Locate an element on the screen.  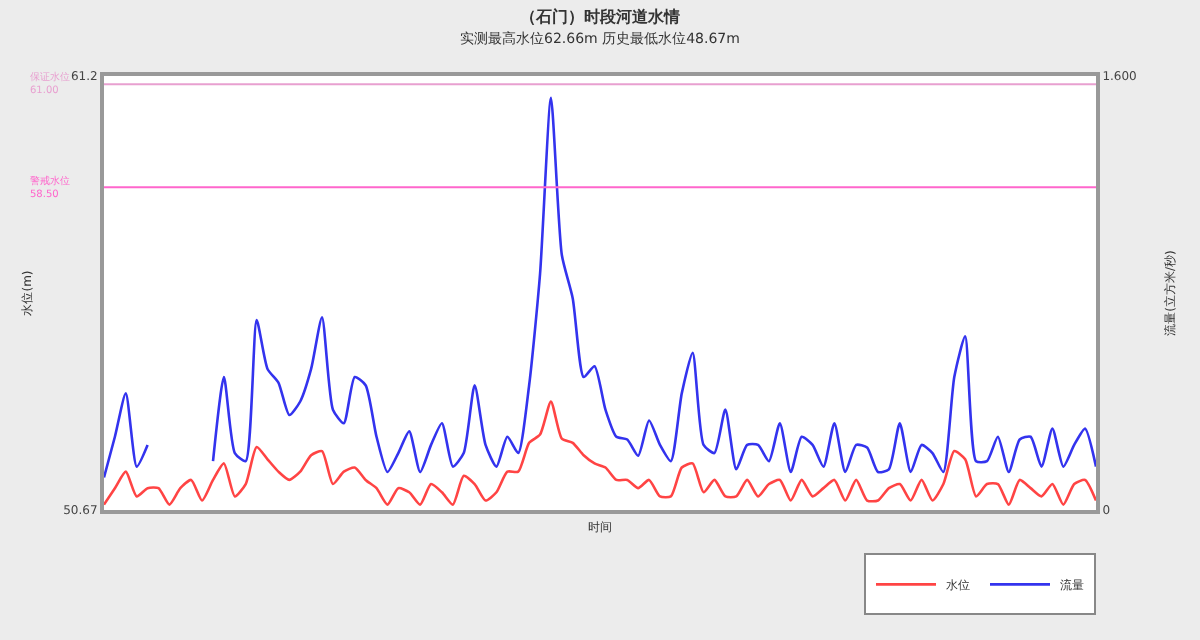
line-series is located at coordinates (600, 453).